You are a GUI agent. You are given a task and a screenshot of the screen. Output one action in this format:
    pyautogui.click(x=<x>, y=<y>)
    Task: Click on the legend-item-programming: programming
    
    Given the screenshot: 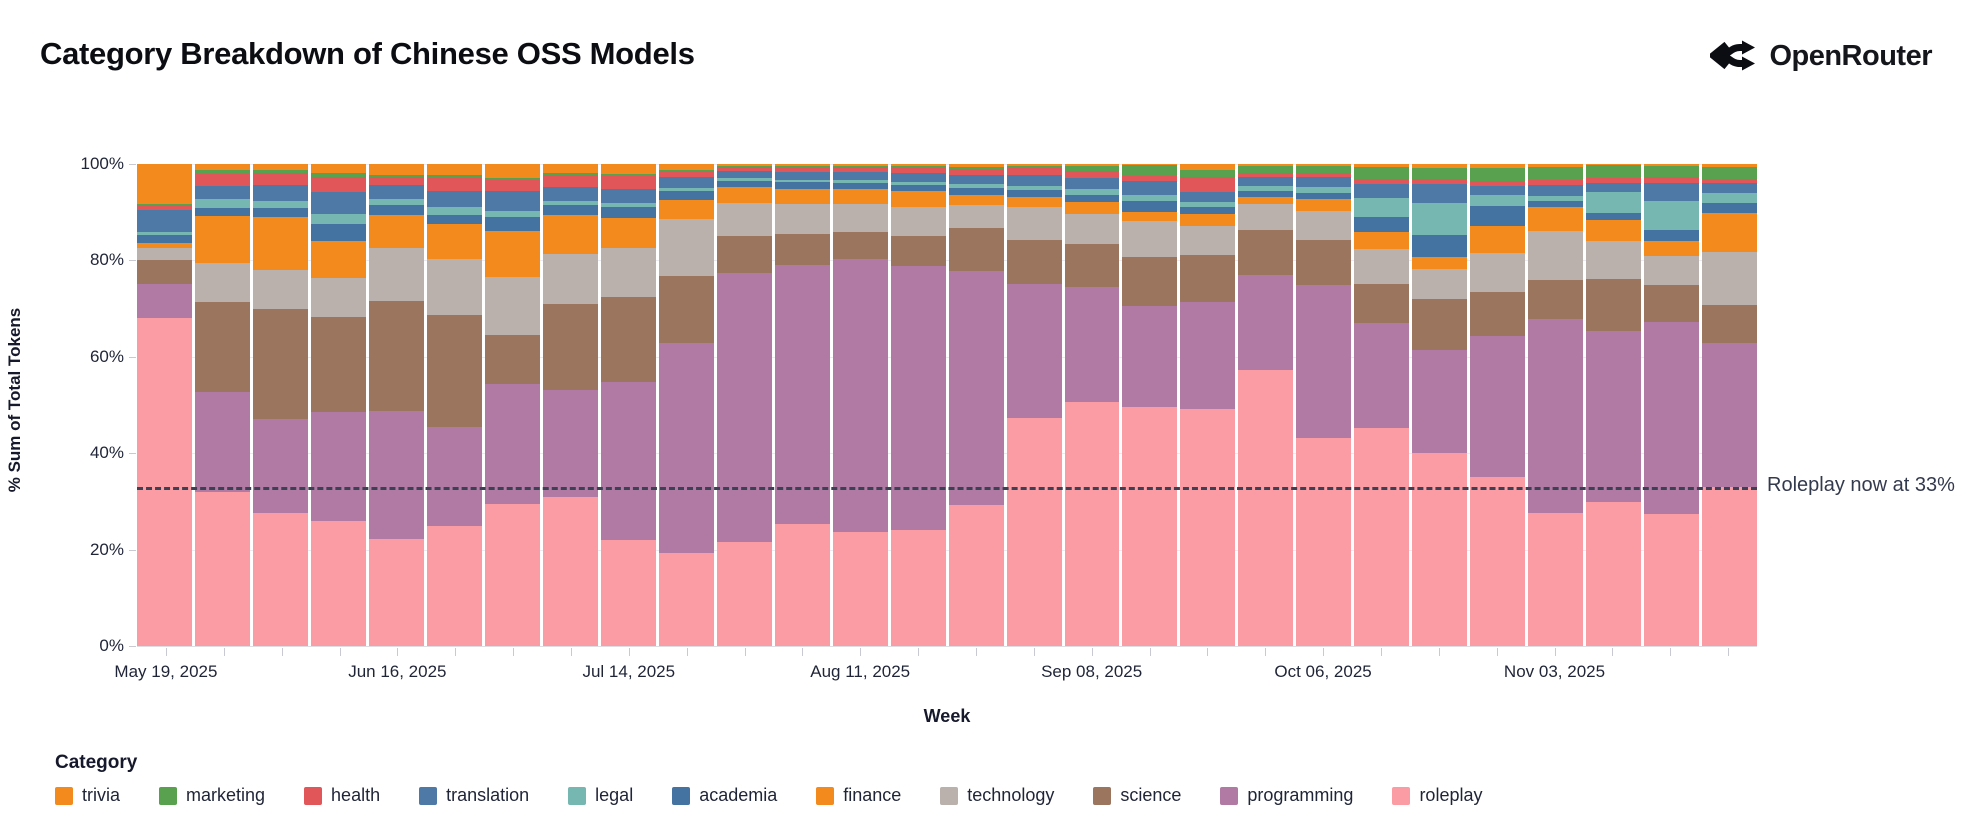 What is the action you would take?
    pyautogui.click(x=1286, y=795)
    